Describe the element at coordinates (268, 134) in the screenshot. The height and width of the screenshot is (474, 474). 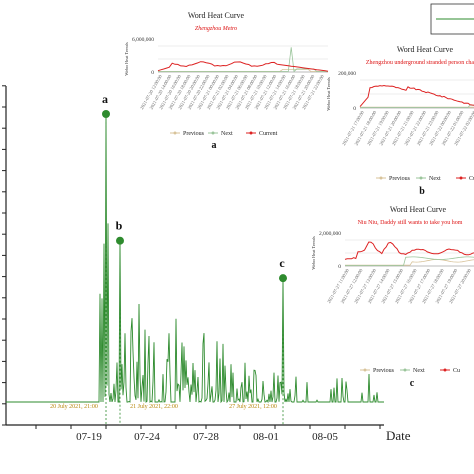
I see `inset-legend-label: Current` at that location.